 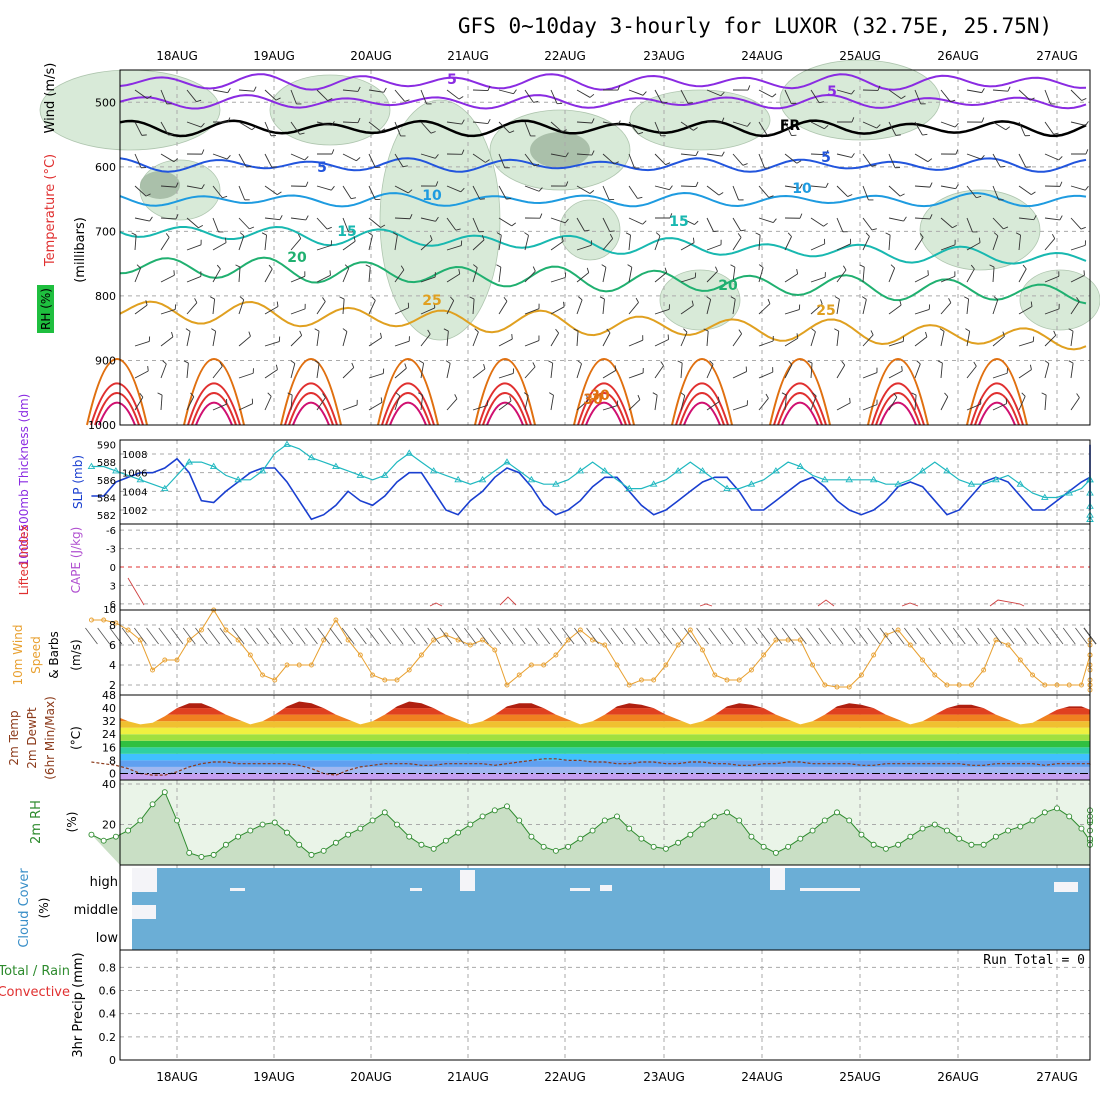 I want to click on rh-shading, so click(x=700, y=120).